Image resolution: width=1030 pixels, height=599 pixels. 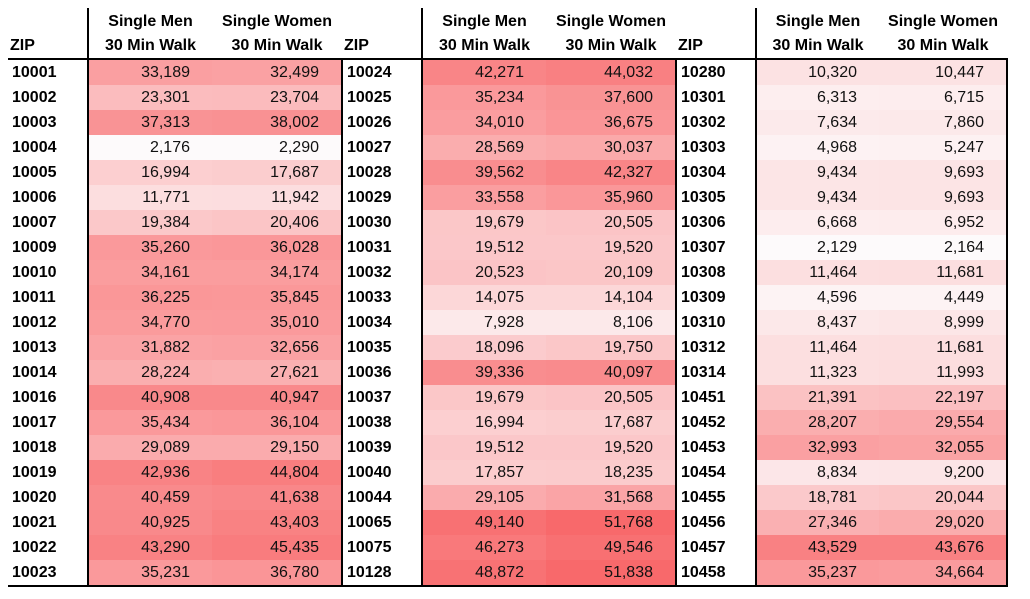 I want to click on single-women-cell: 36,104, so click(x=277, y=422).